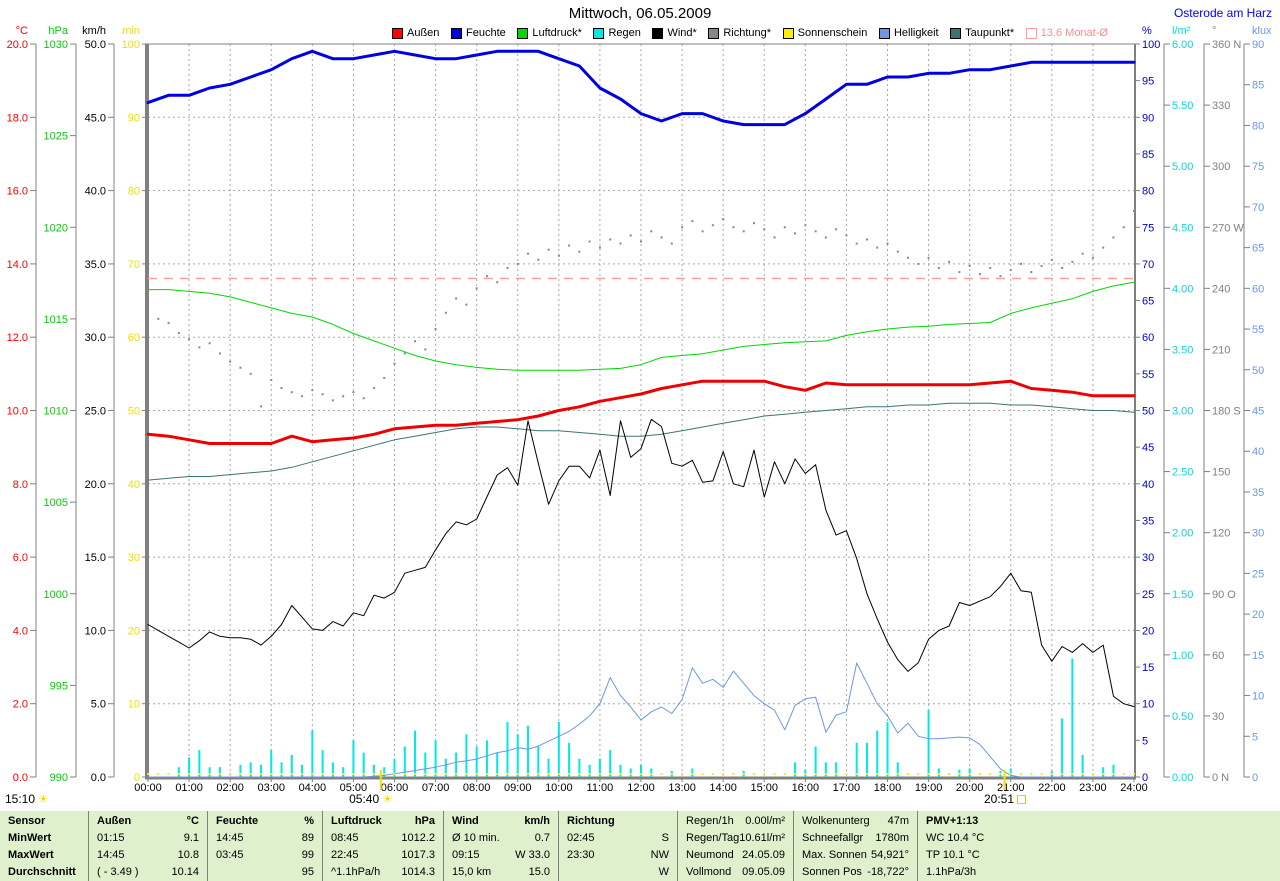 The image size is (1280, 881). Describe the element at coordinates (17, 192) in the screenshot. I see `svg-text: 16.0` at that location.